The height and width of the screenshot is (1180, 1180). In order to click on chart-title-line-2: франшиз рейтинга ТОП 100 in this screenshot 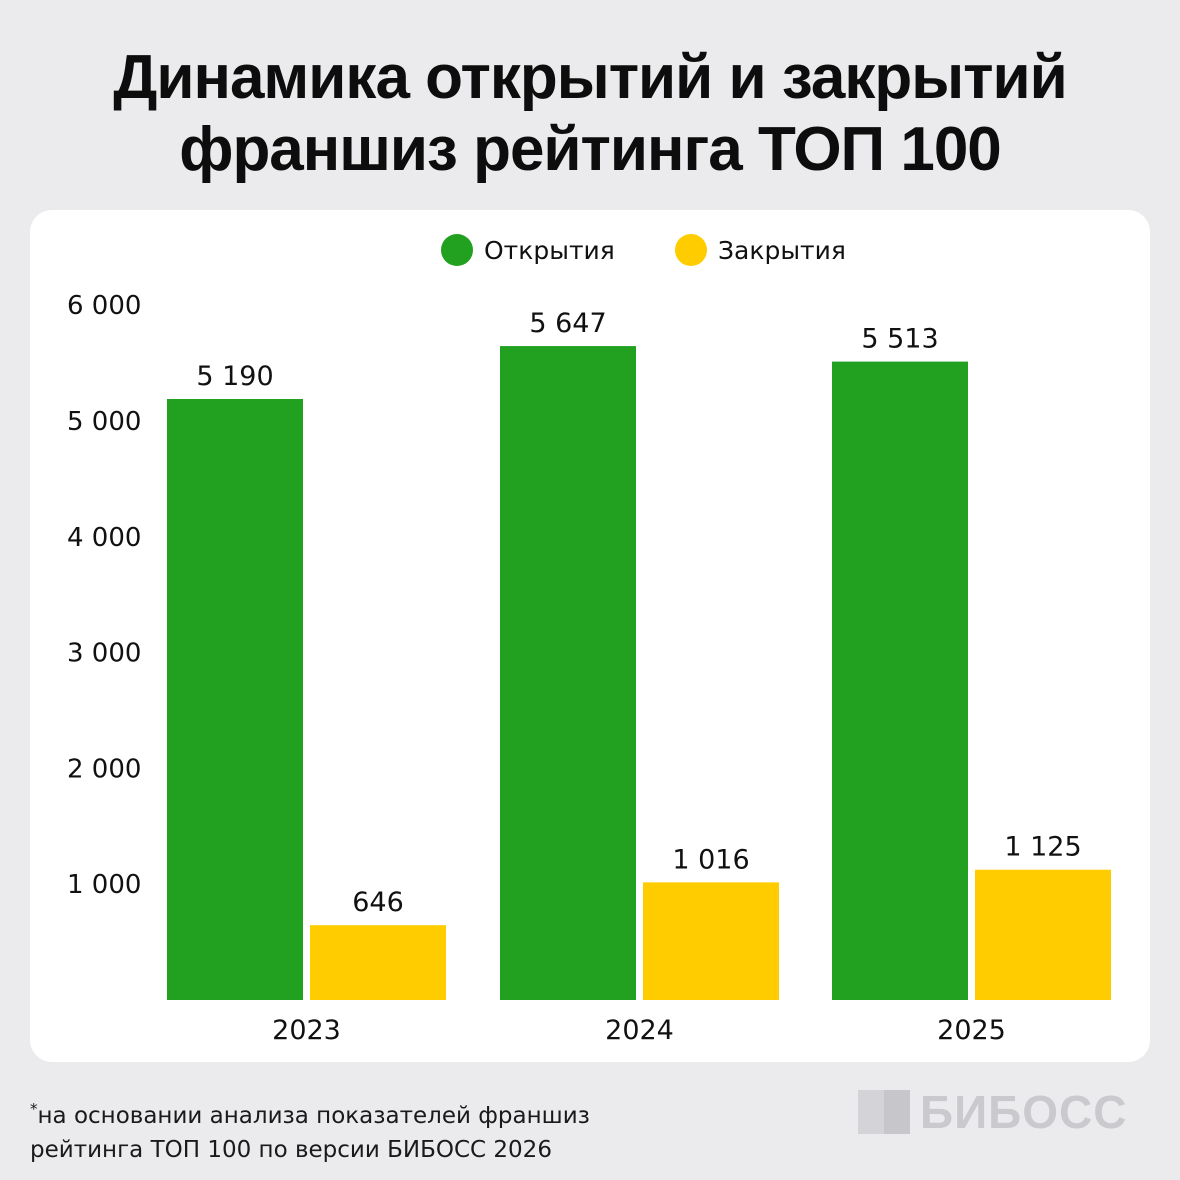, I will do `click(590, 149)`.